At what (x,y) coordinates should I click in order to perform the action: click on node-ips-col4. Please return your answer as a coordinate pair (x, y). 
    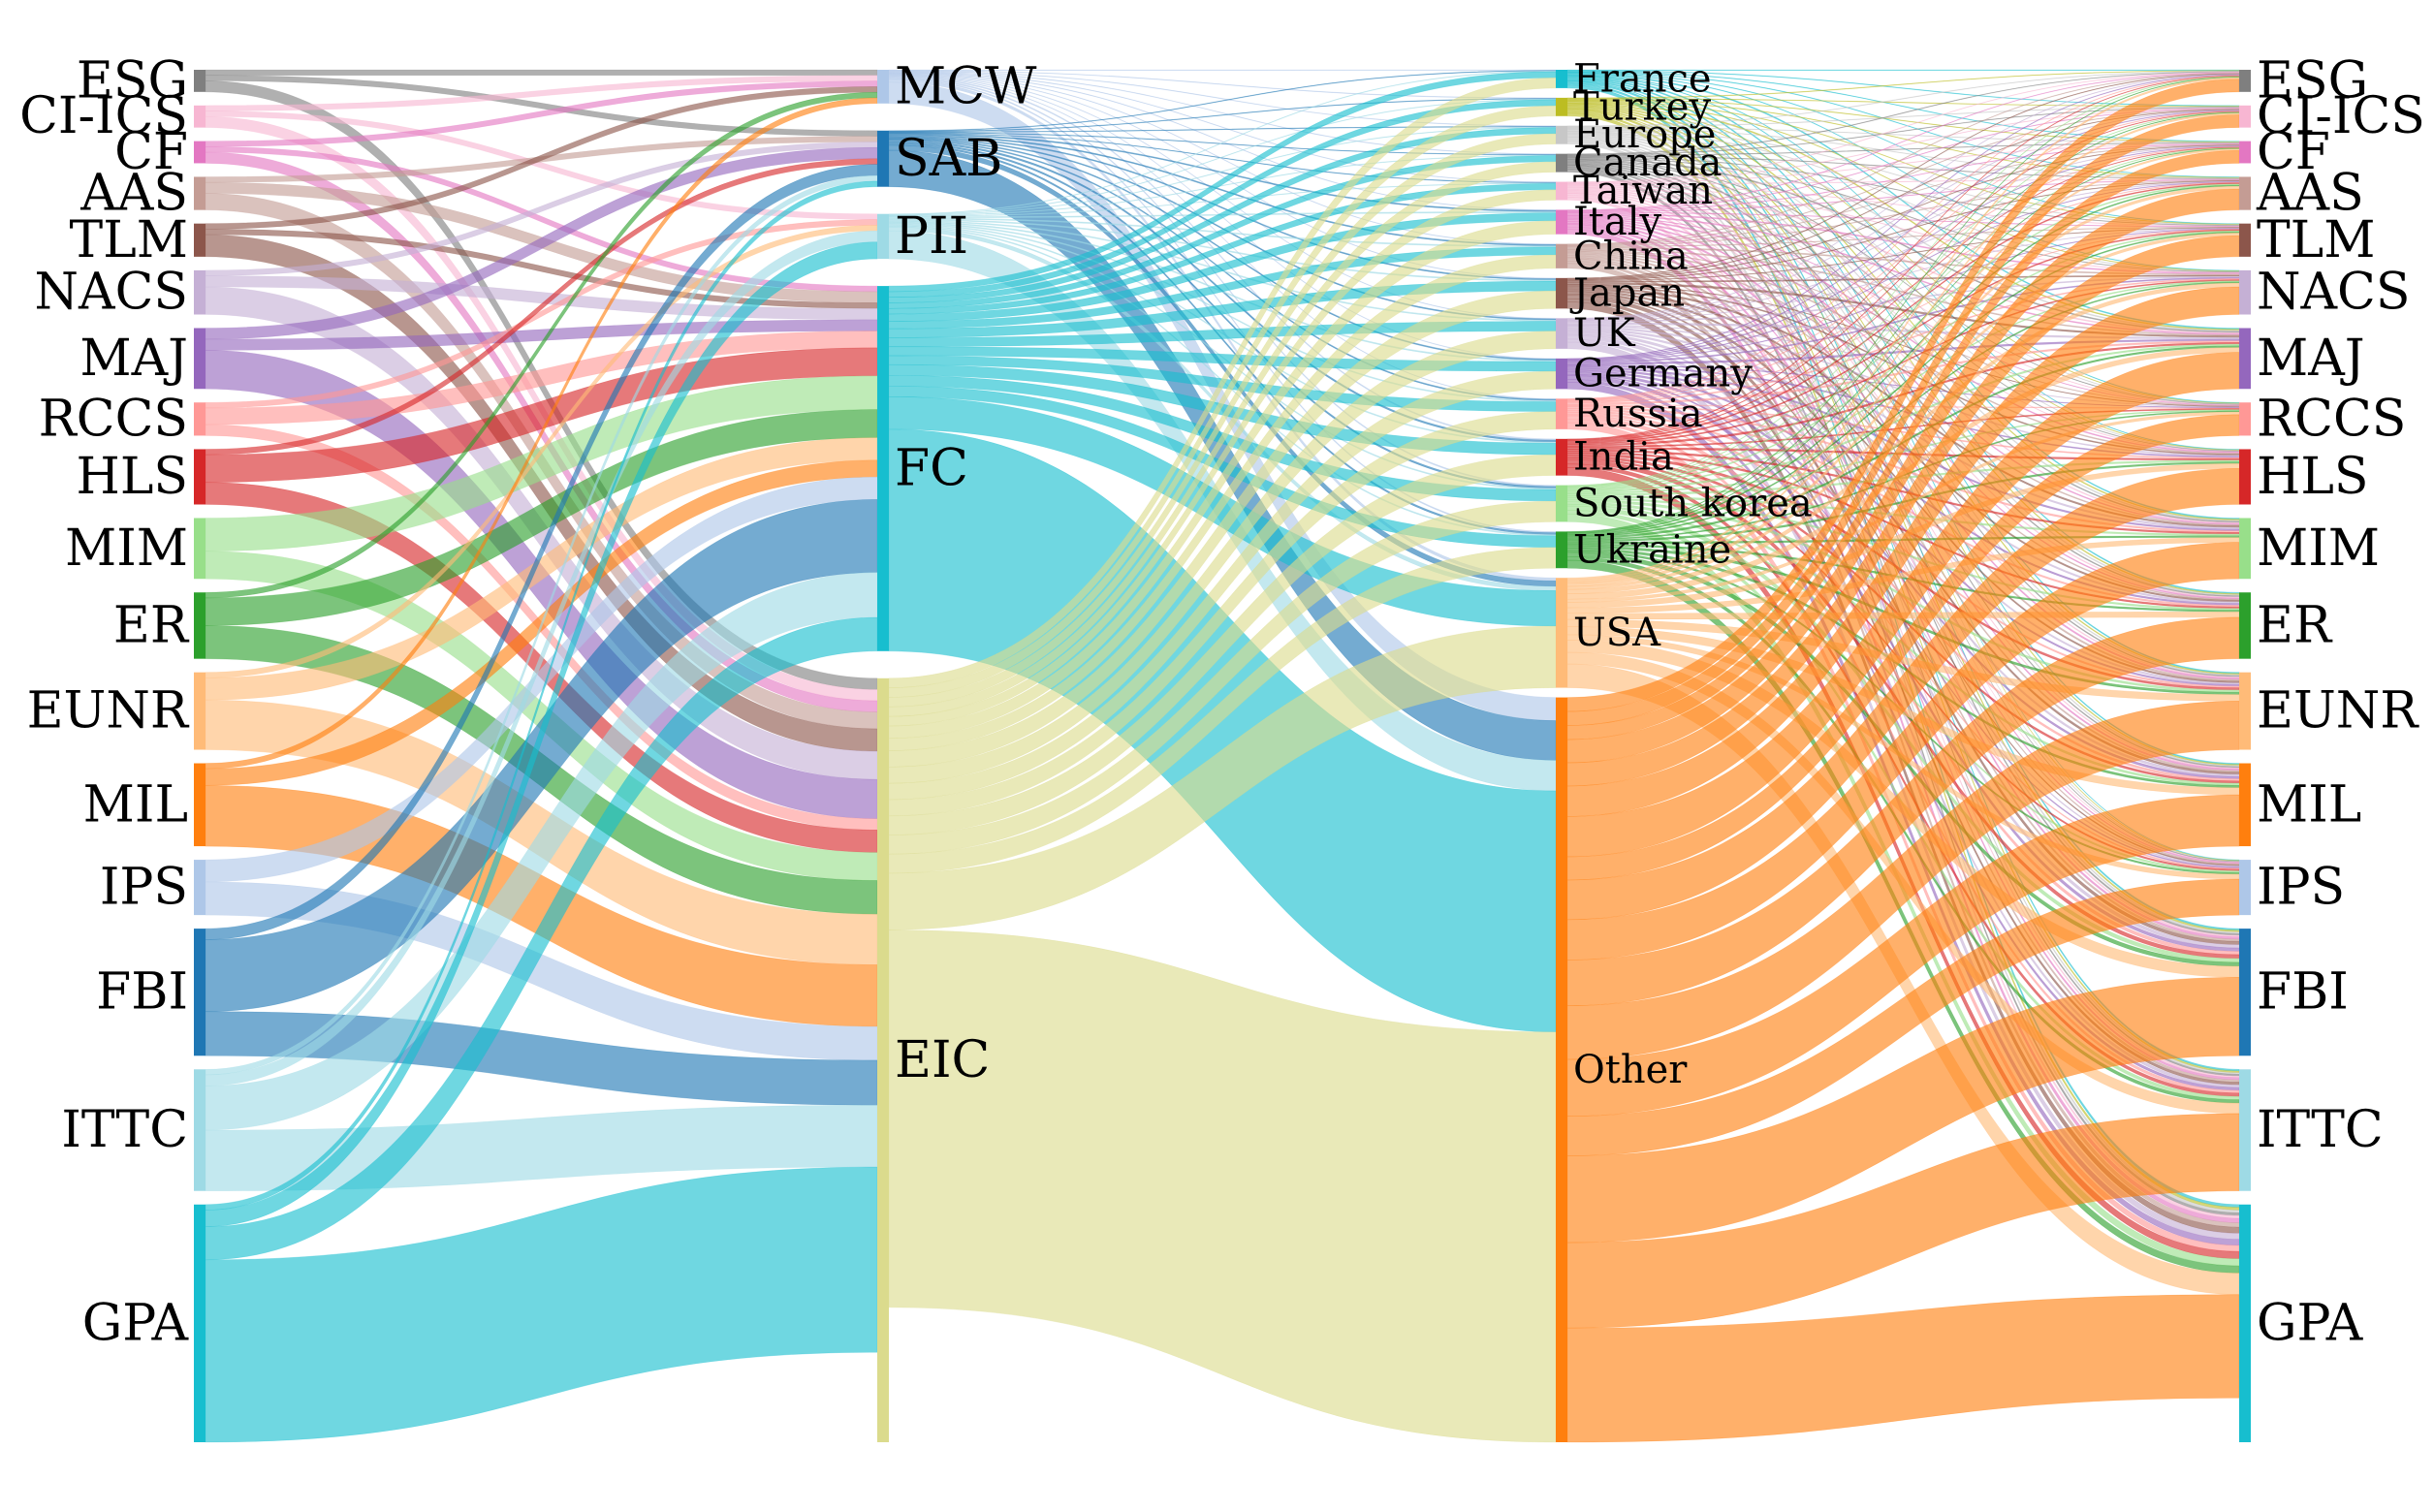
    Looking at the image, I should click on (2245, 888).